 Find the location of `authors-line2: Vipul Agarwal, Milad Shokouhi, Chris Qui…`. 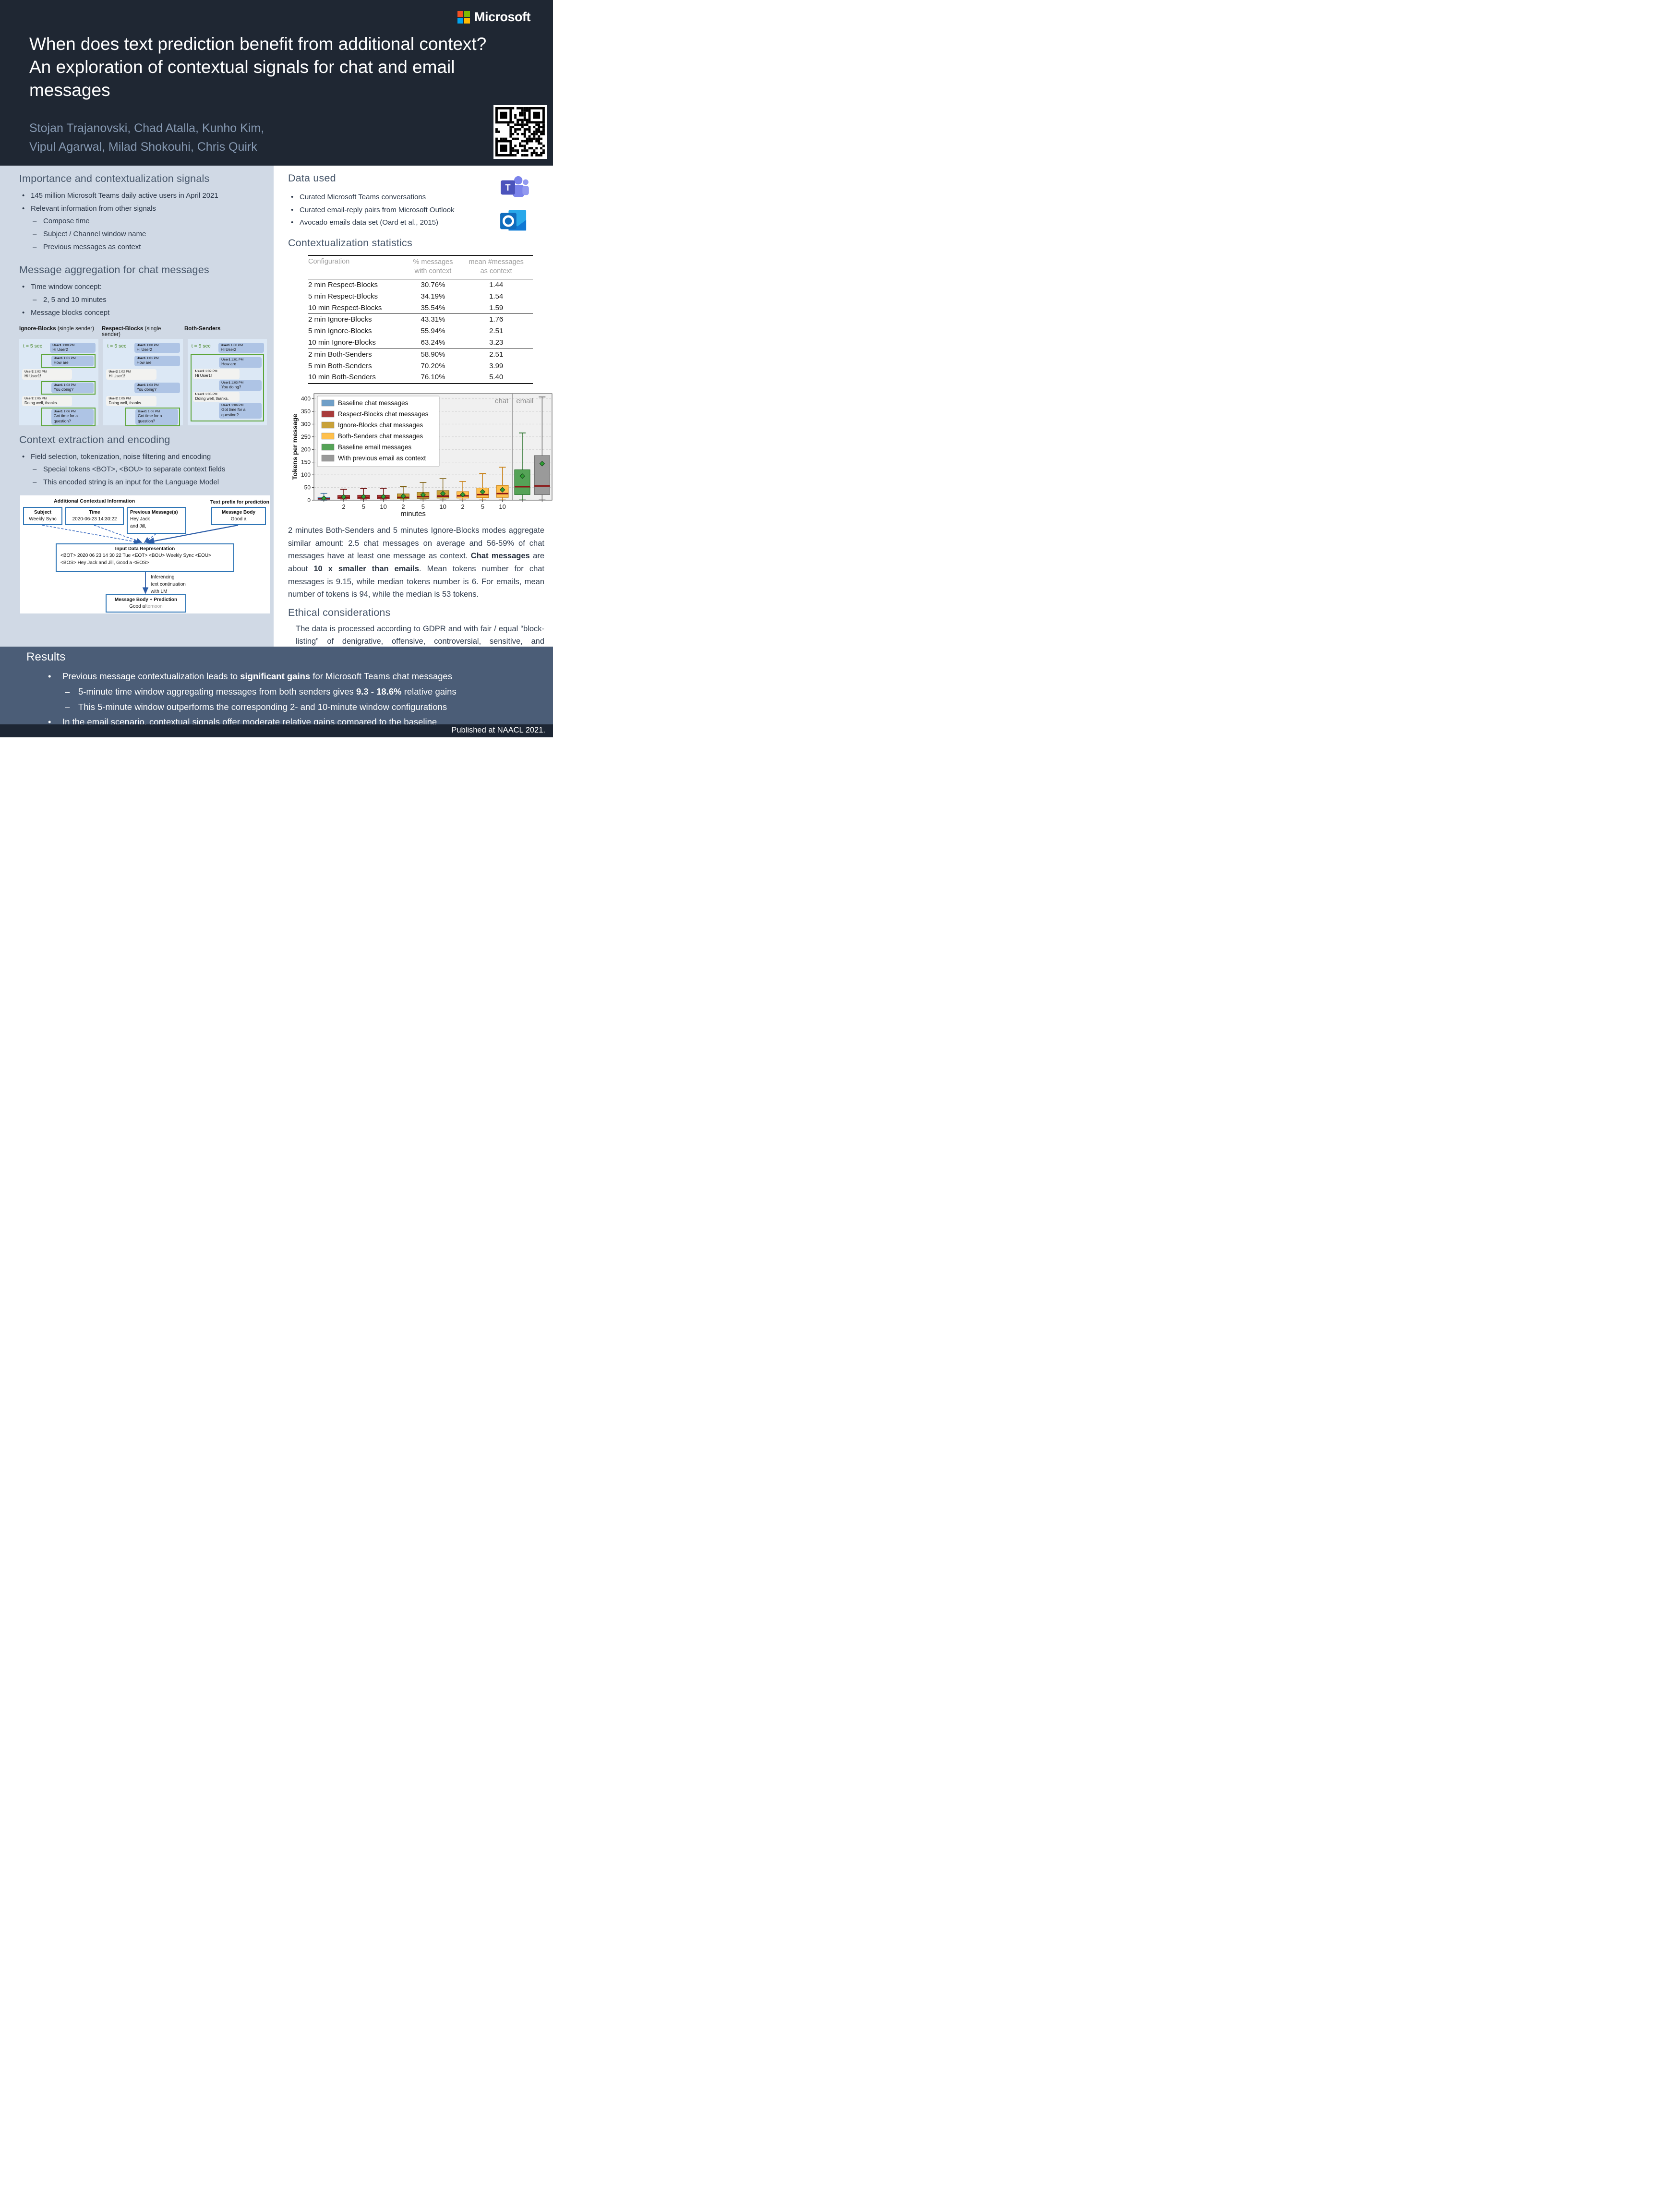

authors-line2: Vipul Agarwal, Milad Shokouhi, Chris Qui… is located at coordinates (143, 147).